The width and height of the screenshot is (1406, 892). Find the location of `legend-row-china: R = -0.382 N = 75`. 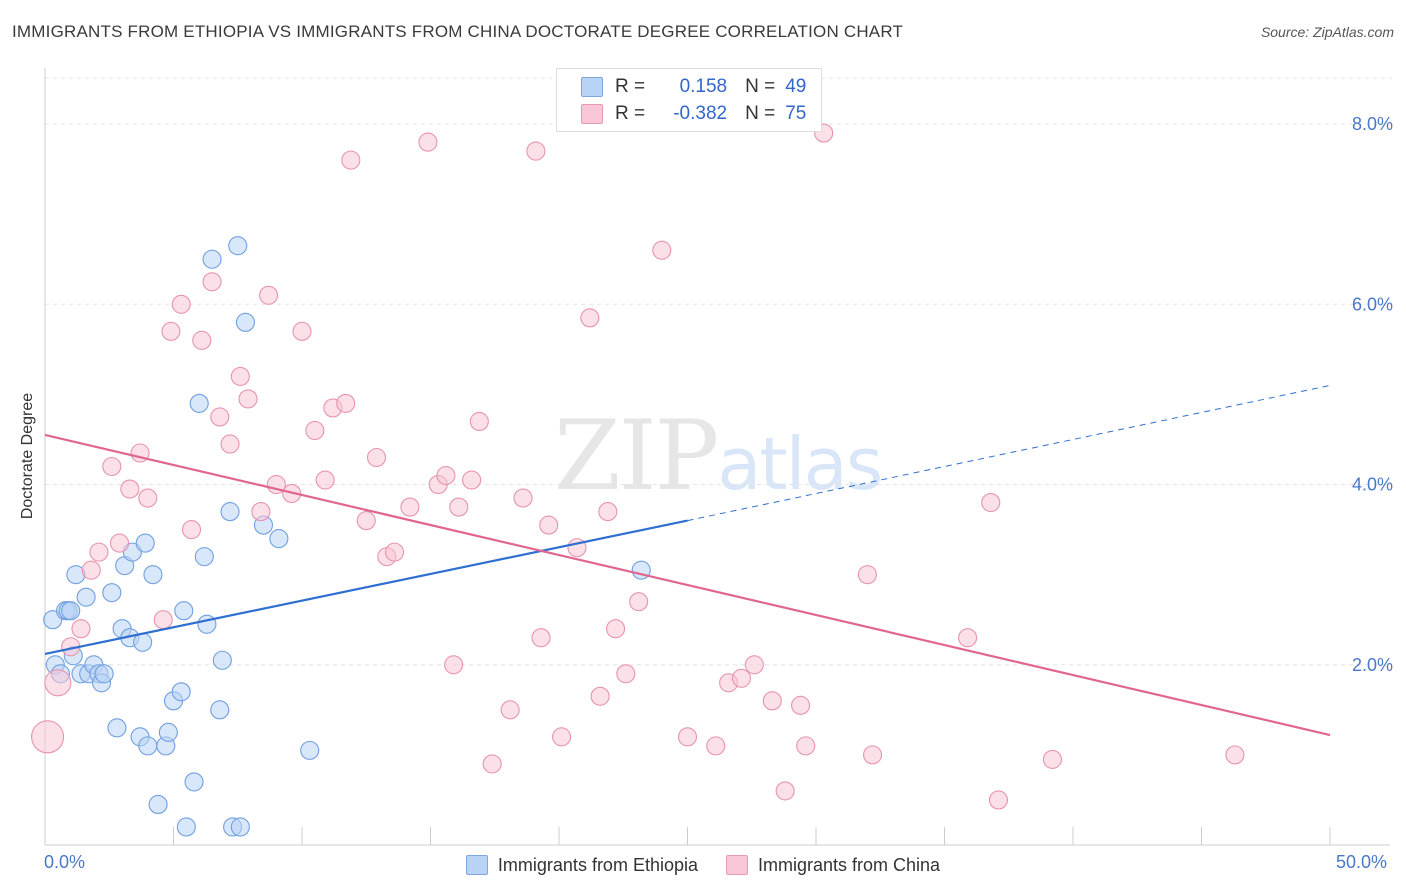

legend-row-china: R = -0.382 N = 75 is located at coordinates (693, 114).